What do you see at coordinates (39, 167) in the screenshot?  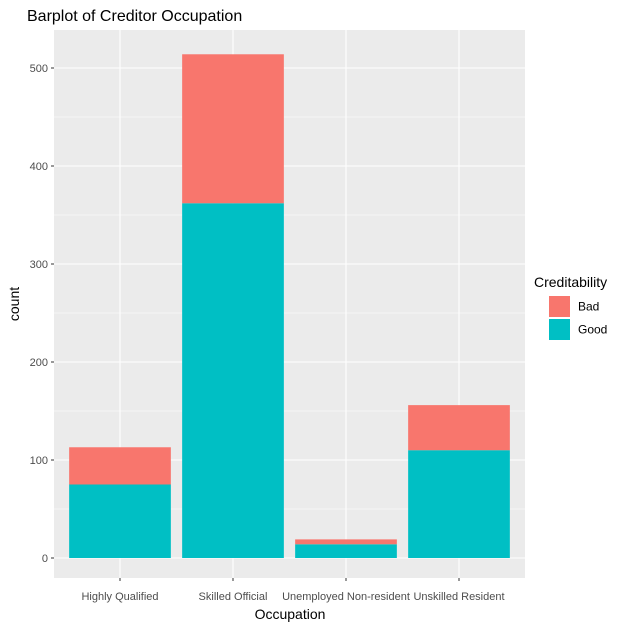 I see `y-tick-label: 400` at bounding box center [39, 167].